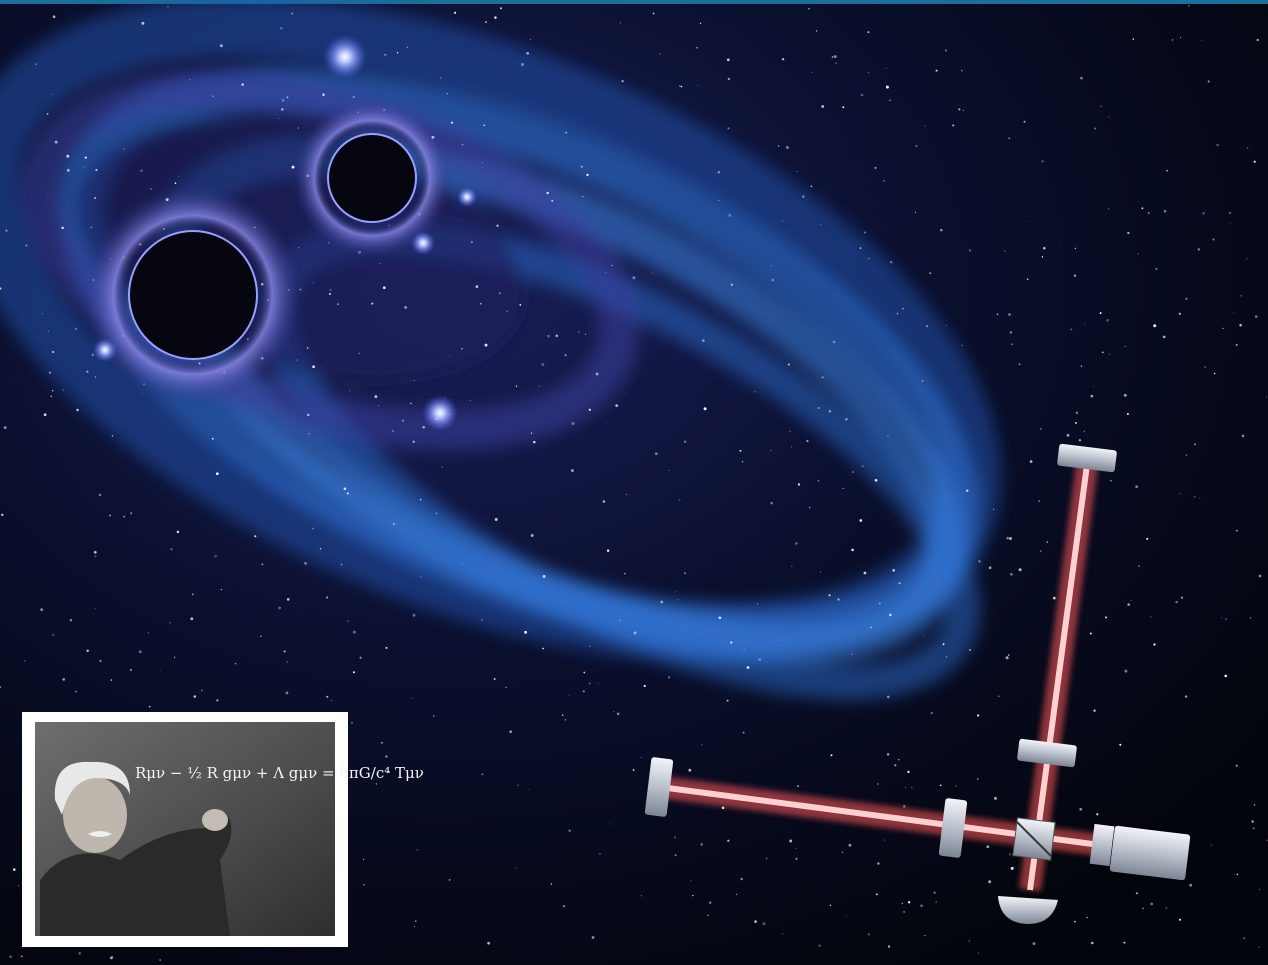  I want to click on suit, so click(136, 874).